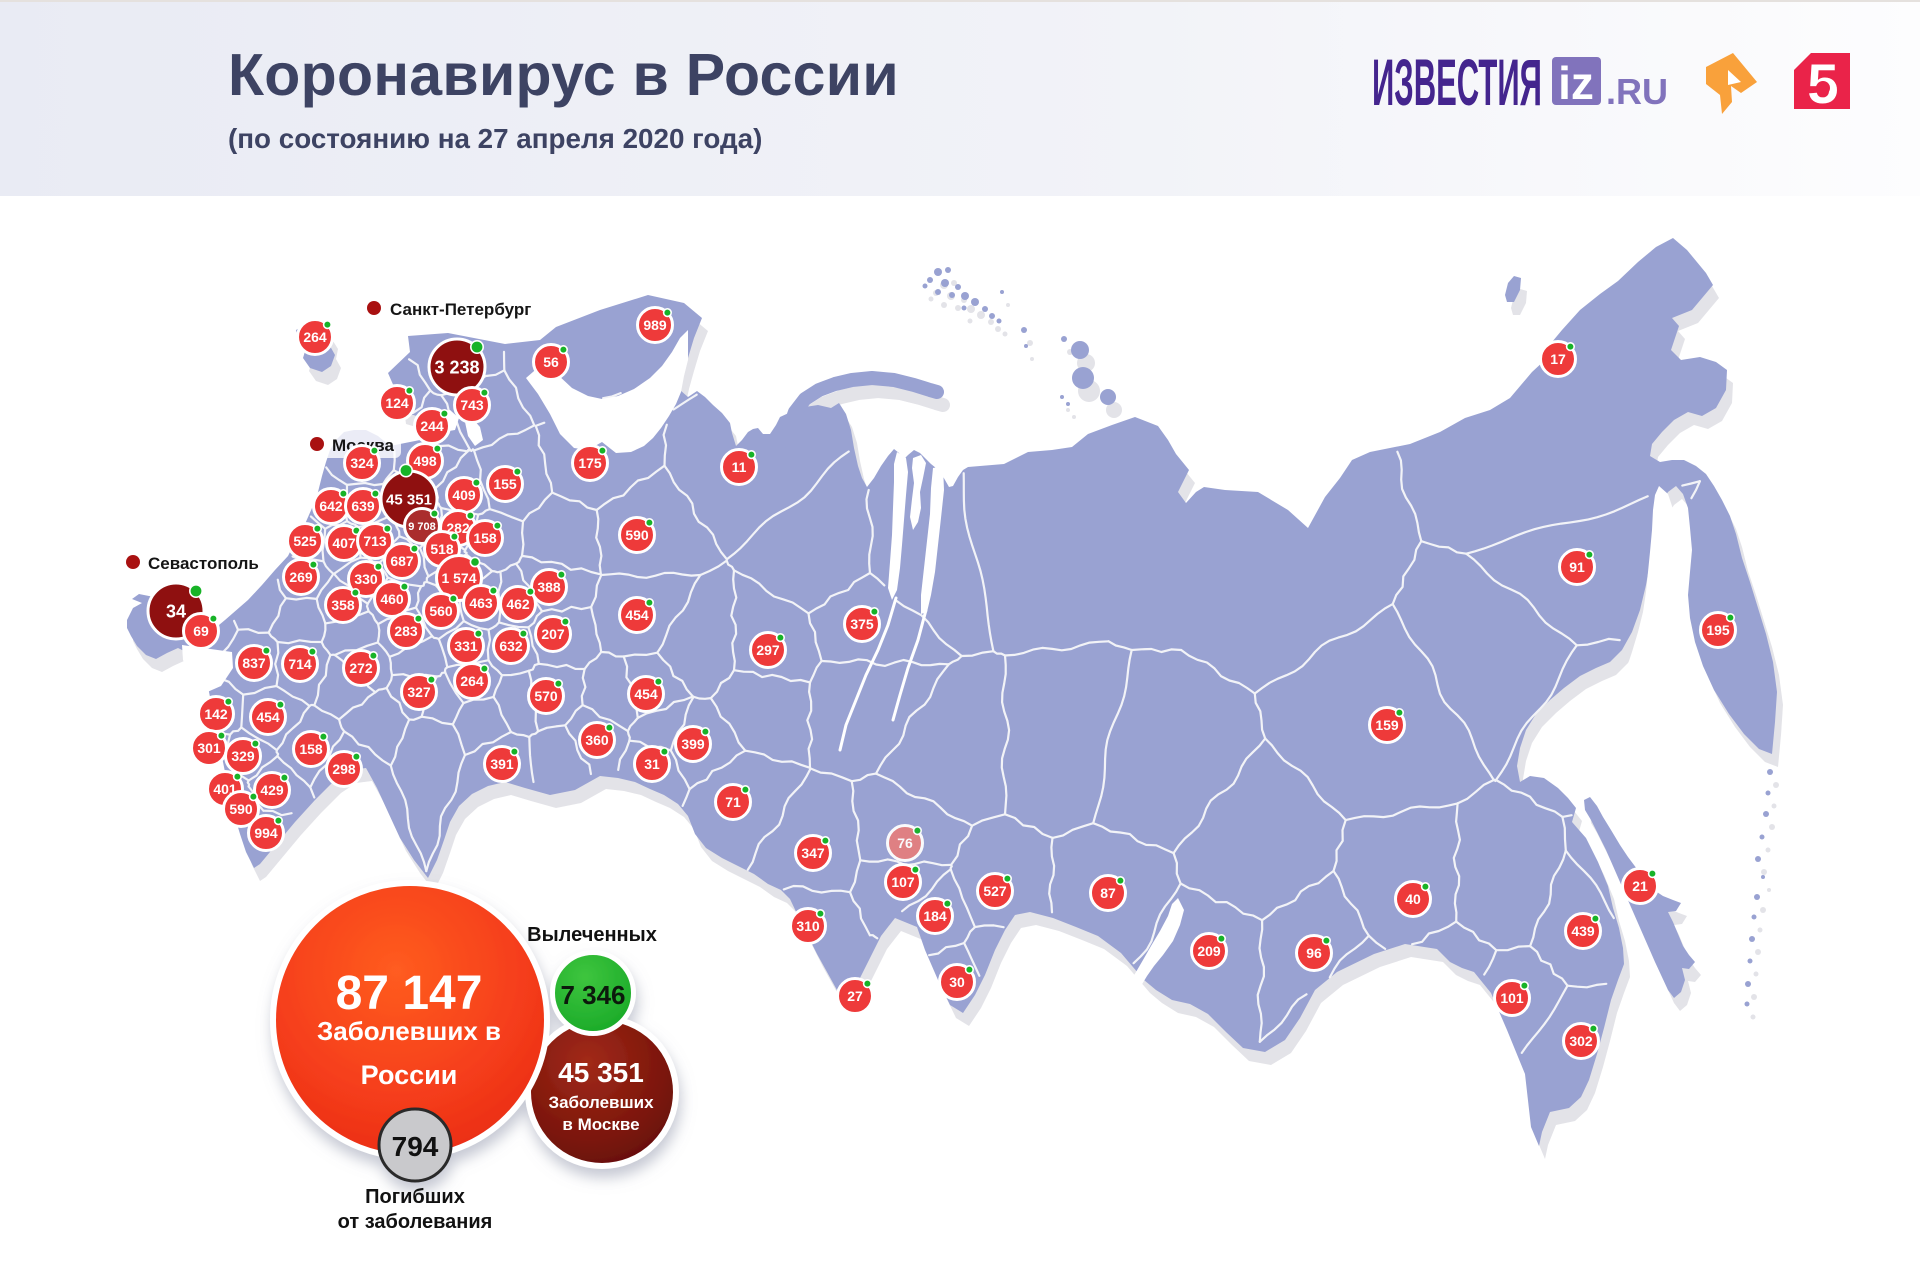  Describe the element at coordinates (1718, 630) in the screenshot. I see `svg-text: 195` at that location.